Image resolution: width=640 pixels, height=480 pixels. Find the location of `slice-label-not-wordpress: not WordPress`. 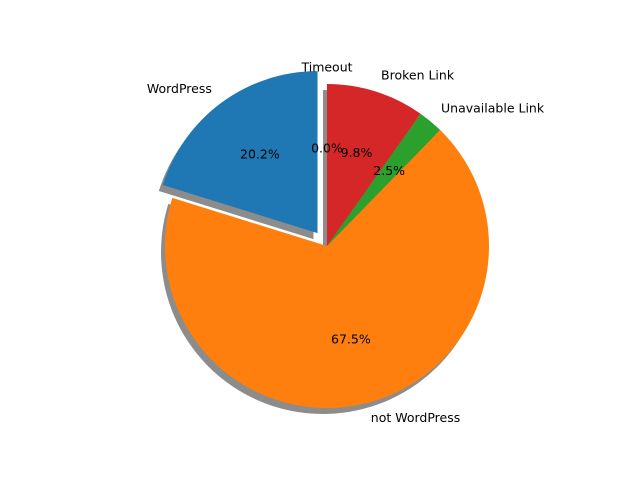

slice-label-not-wordpress: not WordPress is located at coordinates (415, 417).